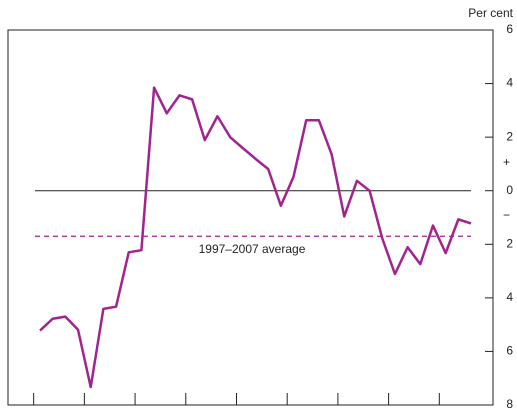 This screenshot has width=517, height=420. What do you see at coordinates (252, 249) in the screenshot?
I see `average-label: 1997–2007 average` at bounding box center [252, 249].